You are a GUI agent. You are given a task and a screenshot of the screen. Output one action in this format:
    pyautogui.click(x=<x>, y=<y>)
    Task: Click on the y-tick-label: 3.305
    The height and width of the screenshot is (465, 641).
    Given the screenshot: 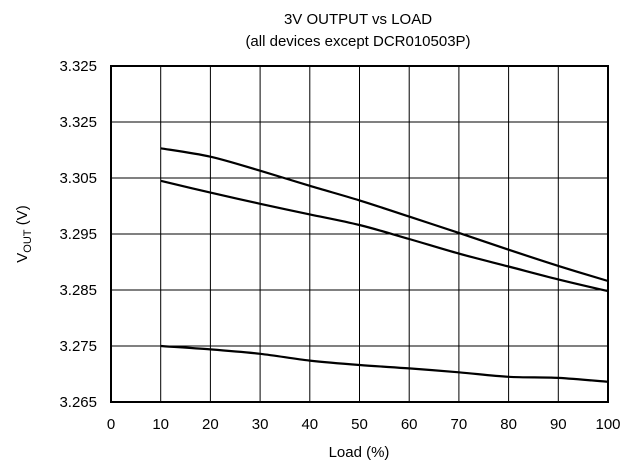 What is the action you would take?
    pyautogui.click(x=78, y=178)
    